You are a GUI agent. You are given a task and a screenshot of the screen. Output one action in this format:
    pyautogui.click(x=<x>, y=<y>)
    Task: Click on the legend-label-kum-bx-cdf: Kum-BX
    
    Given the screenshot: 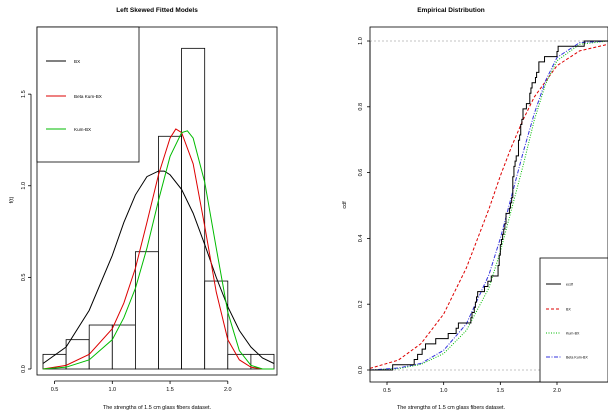 What is the action you would take?
    pyautogui.click(x=573, y=334)
    